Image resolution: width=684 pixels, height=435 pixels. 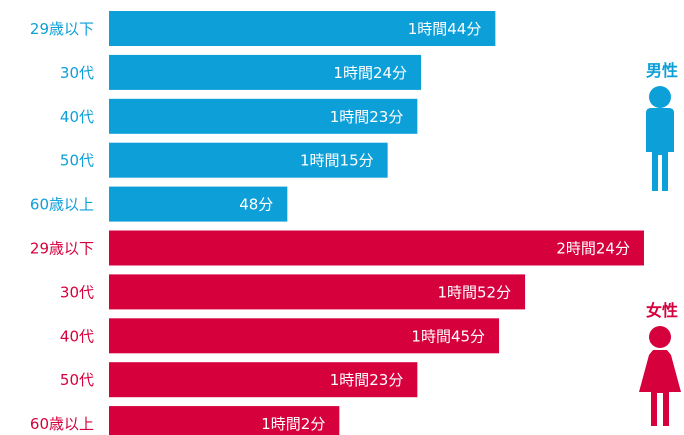 I want to click on female-group-label: 女性, so click(x=662, y=310).